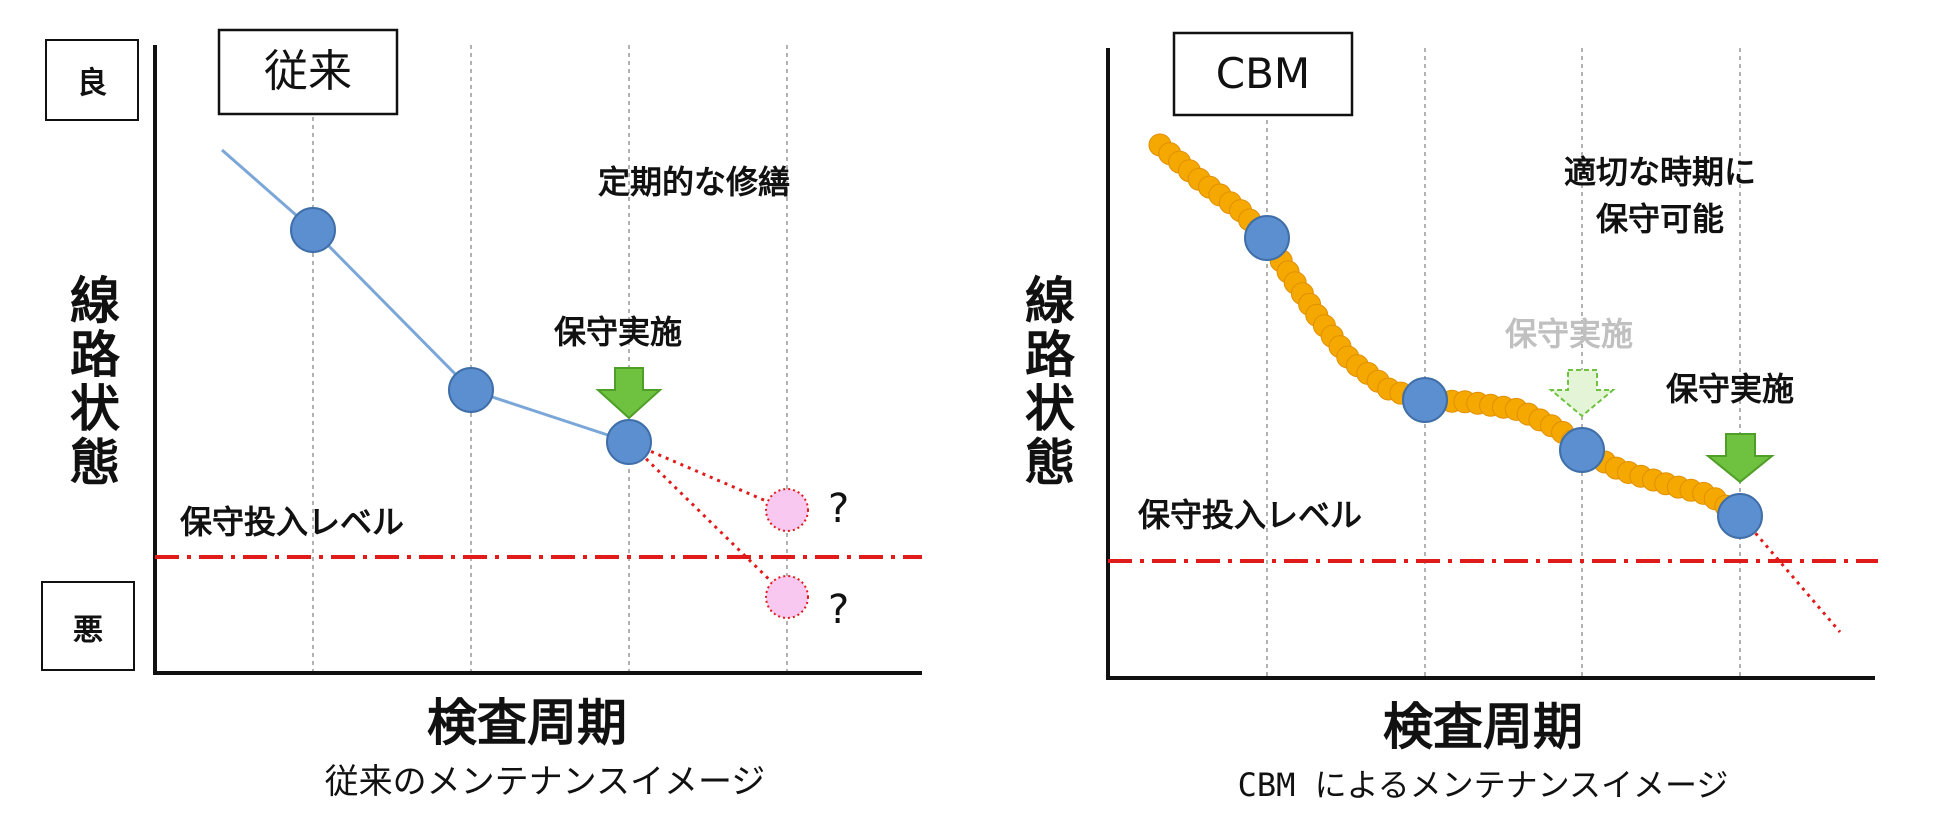 The width and height of the screenshot is (1950, 833). I want to click on right-x-axis-label: 検査周期, so click(1483, 727).